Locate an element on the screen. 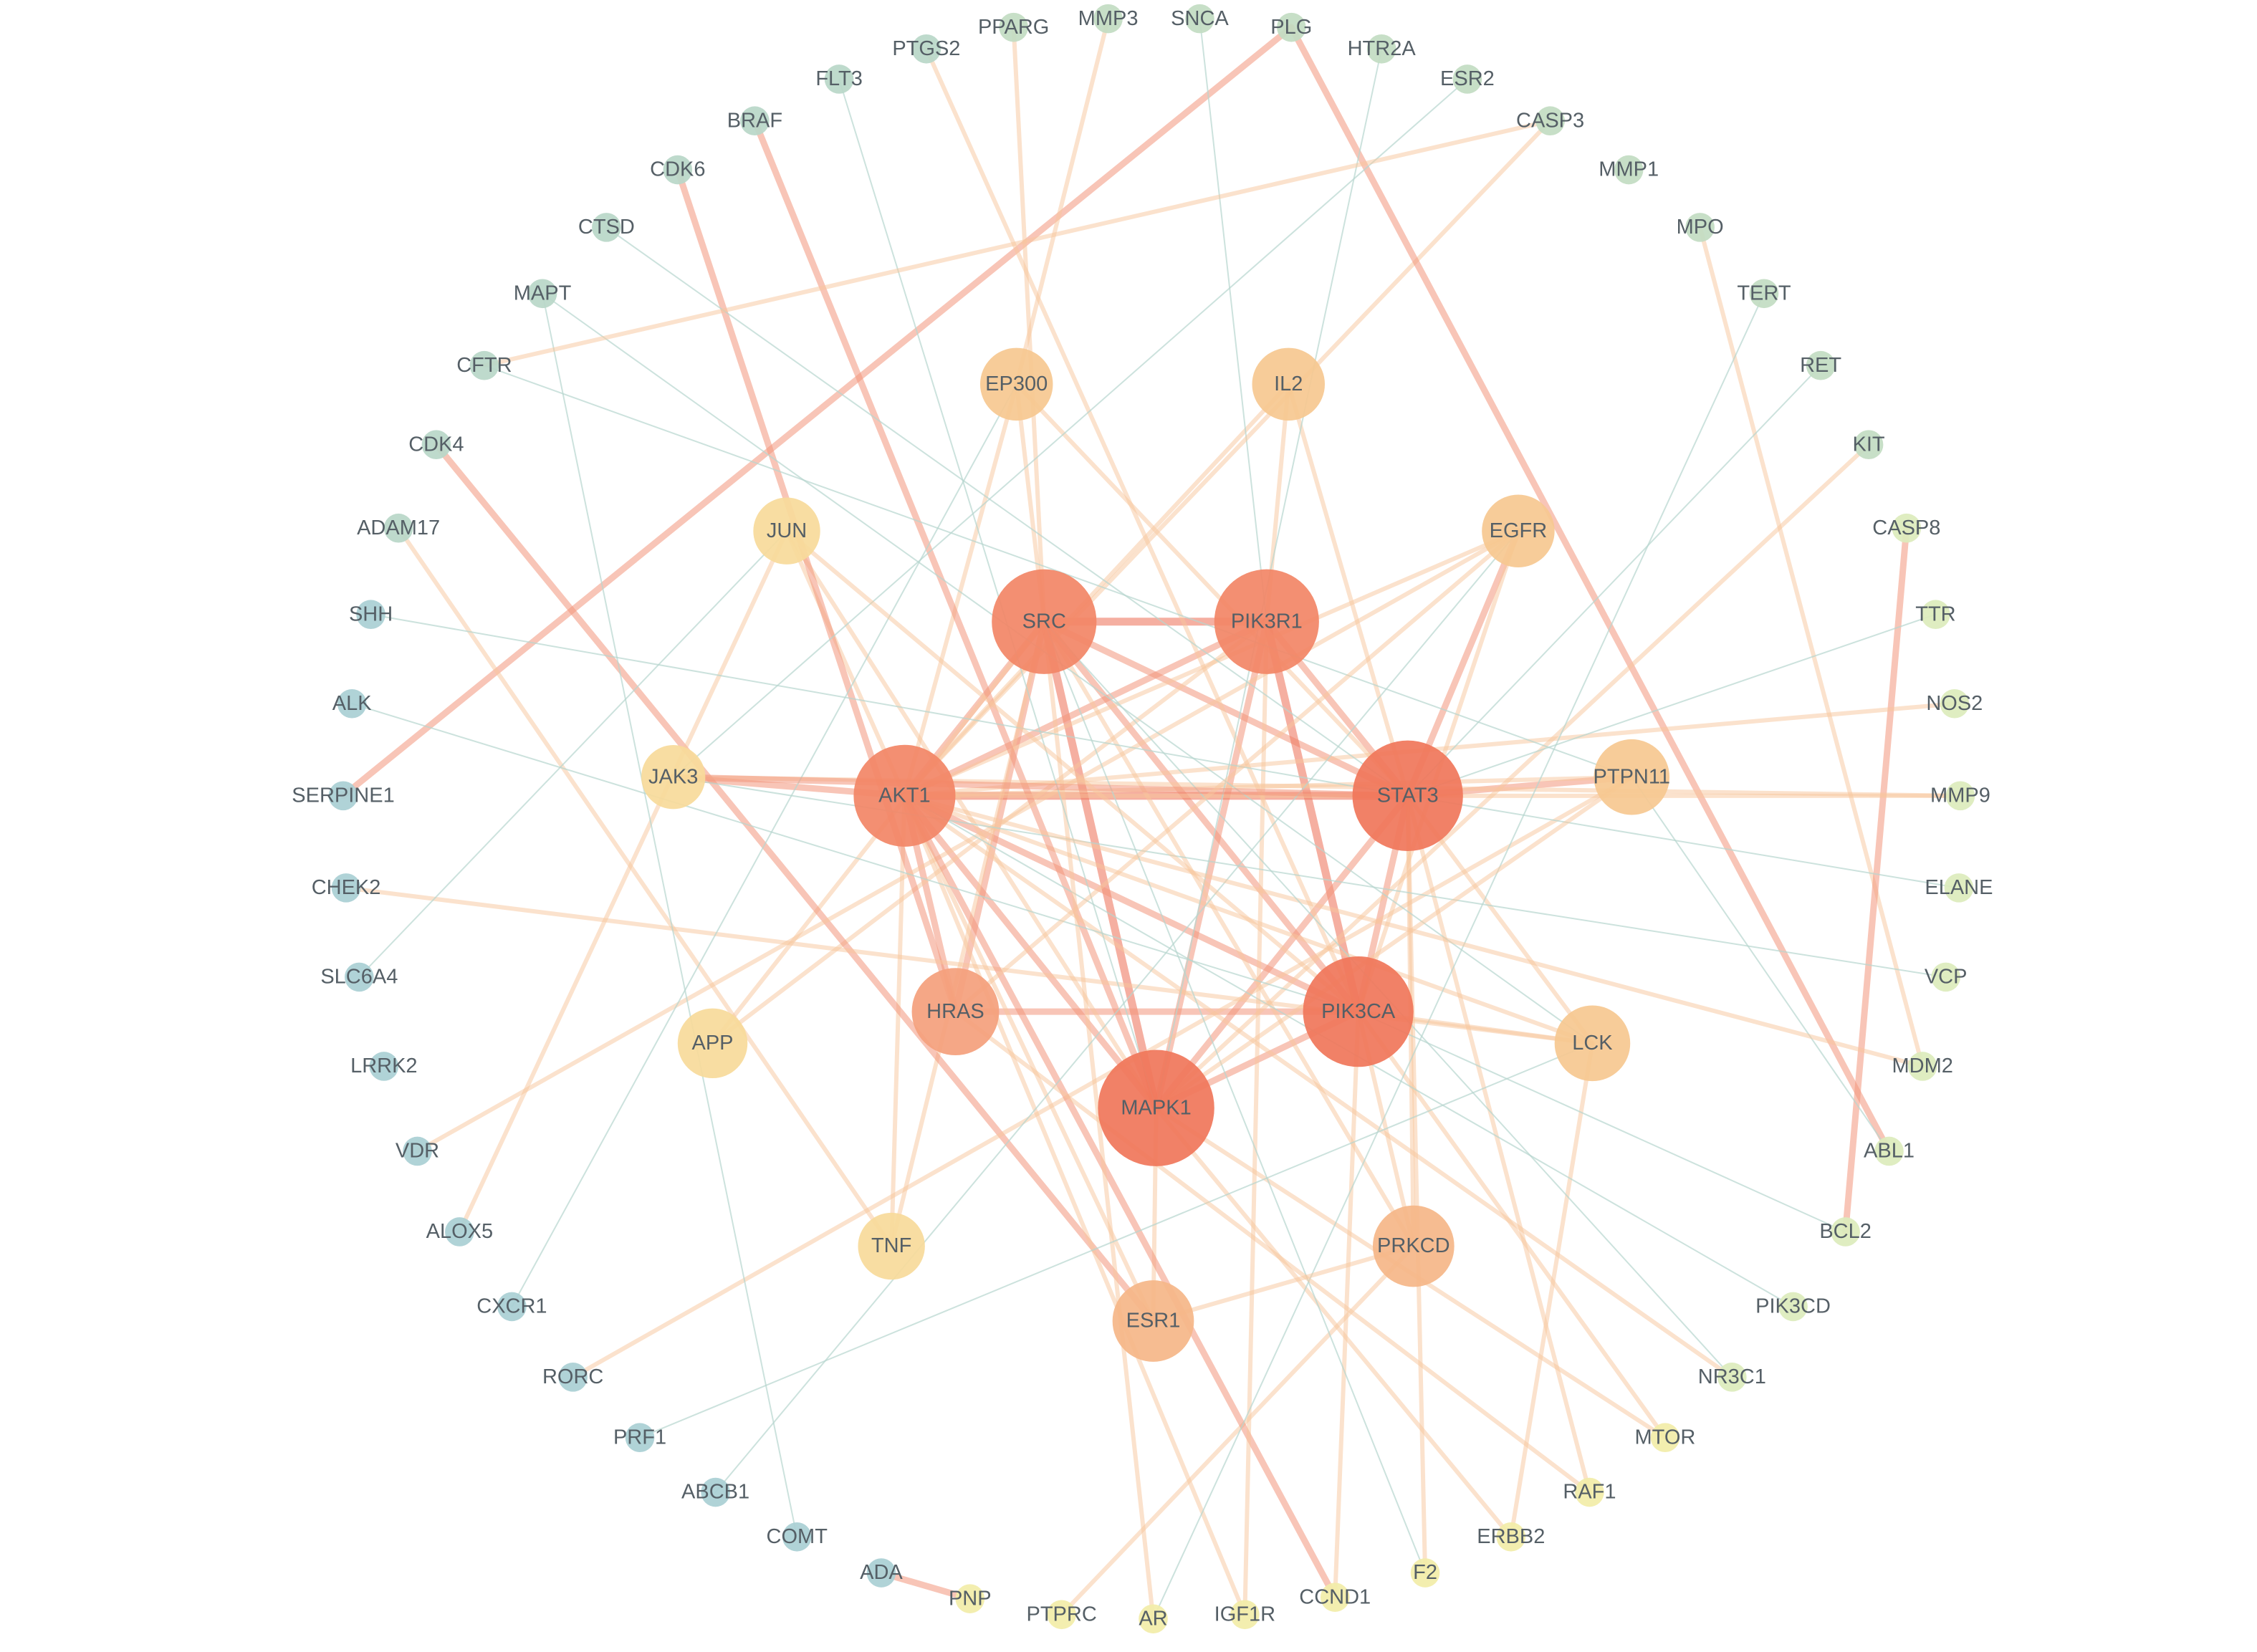 The height and width of the screenshot is (1652, 2257). node-label: NOS2 is located at coordinates (1954, 703).